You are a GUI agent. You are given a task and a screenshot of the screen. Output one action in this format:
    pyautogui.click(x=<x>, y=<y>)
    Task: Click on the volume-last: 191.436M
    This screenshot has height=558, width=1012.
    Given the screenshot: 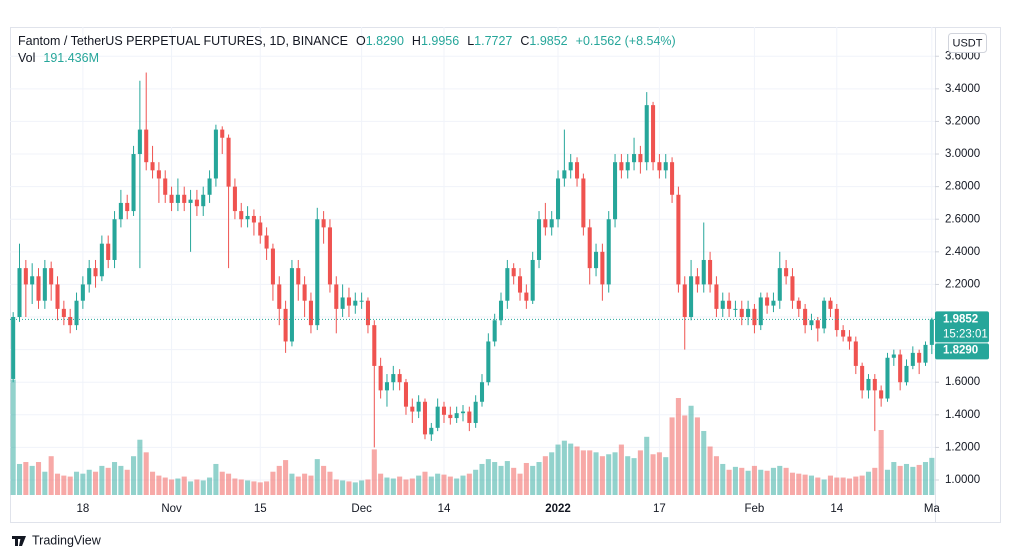 What is the action you would take?
    pyautogui.click(x=71, y=58)
    